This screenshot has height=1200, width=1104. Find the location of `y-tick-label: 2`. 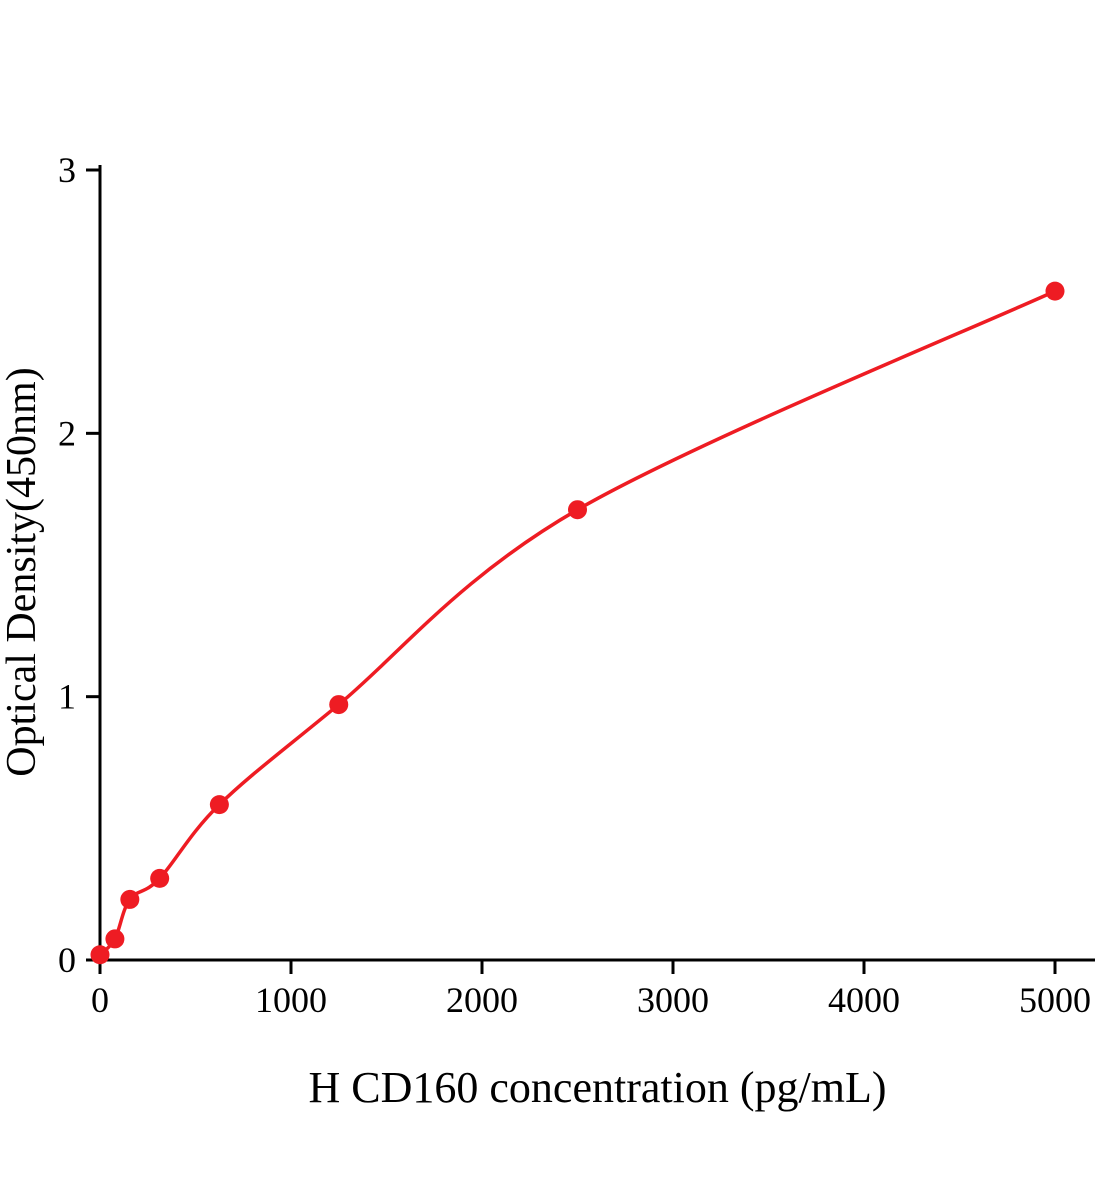

y-tick-label: 2 is located at coordinates (67, 433).